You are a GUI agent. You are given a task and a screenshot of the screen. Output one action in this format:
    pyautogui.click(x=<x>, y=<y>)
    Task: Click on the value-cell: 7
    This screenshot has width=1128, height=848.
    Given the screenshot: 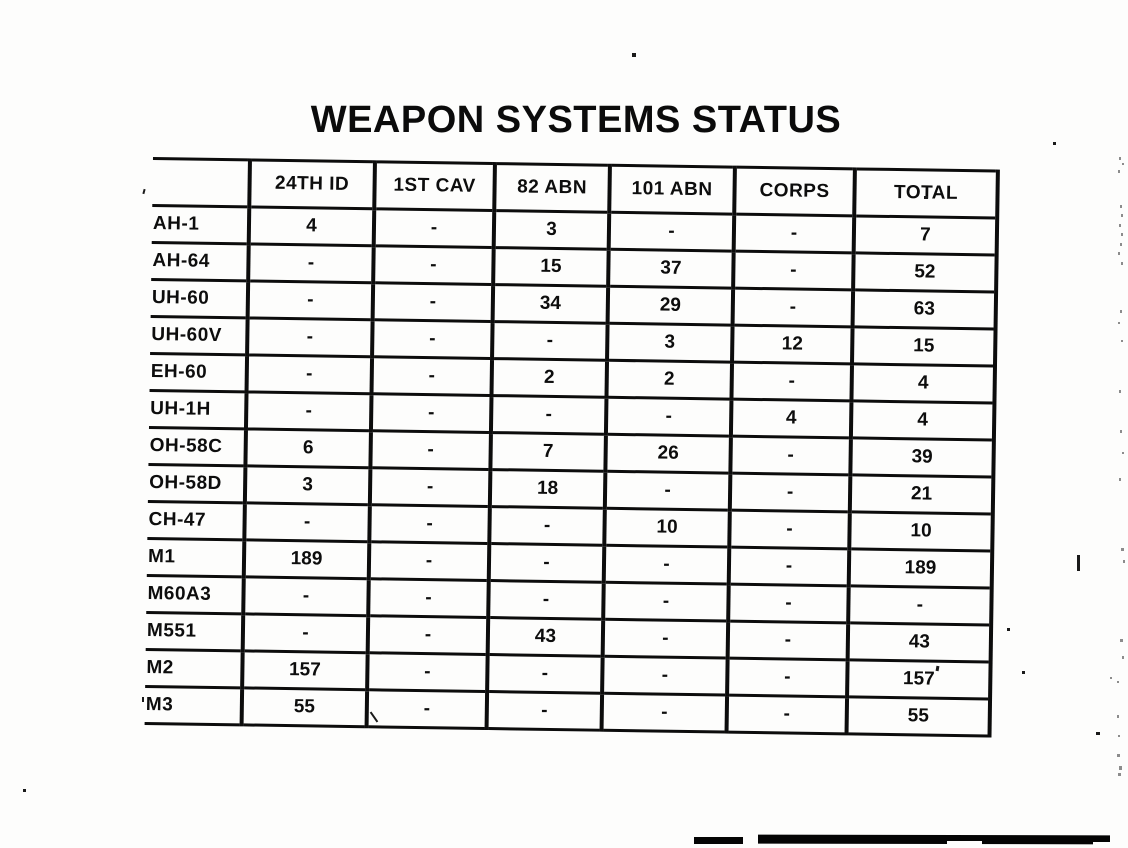 What is the action you would take?
    pyautogui.click(x=925, y=235)
    